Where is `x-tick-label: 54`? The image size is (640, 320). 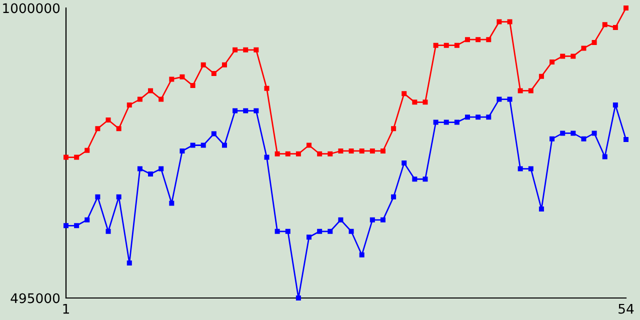
x-tick-label: 54 is located at coordinates (626, 309).